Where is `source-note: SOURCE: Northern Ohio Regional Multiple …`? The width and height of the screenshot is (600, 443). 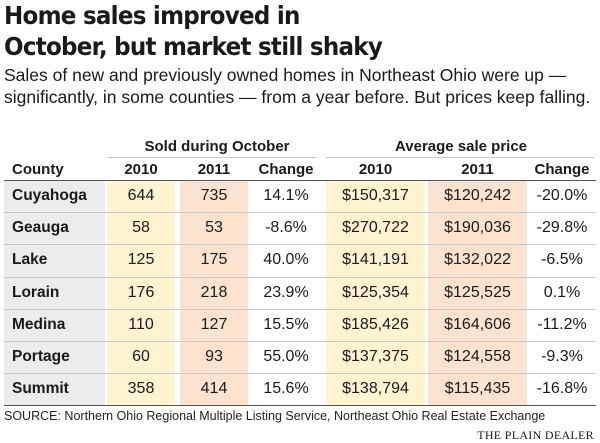 source-note: SOURCE: Northern Ohio Regional Multiple … is located at coordinates (275, 416).